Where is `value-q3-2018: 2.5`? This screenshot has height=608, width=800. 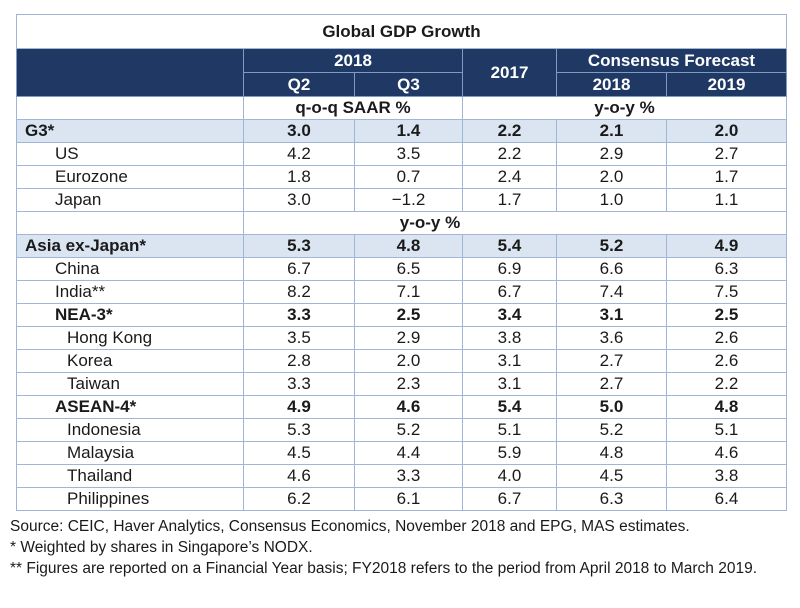 value-q3-2018: 2.5 is located at coordinates (408, 315).